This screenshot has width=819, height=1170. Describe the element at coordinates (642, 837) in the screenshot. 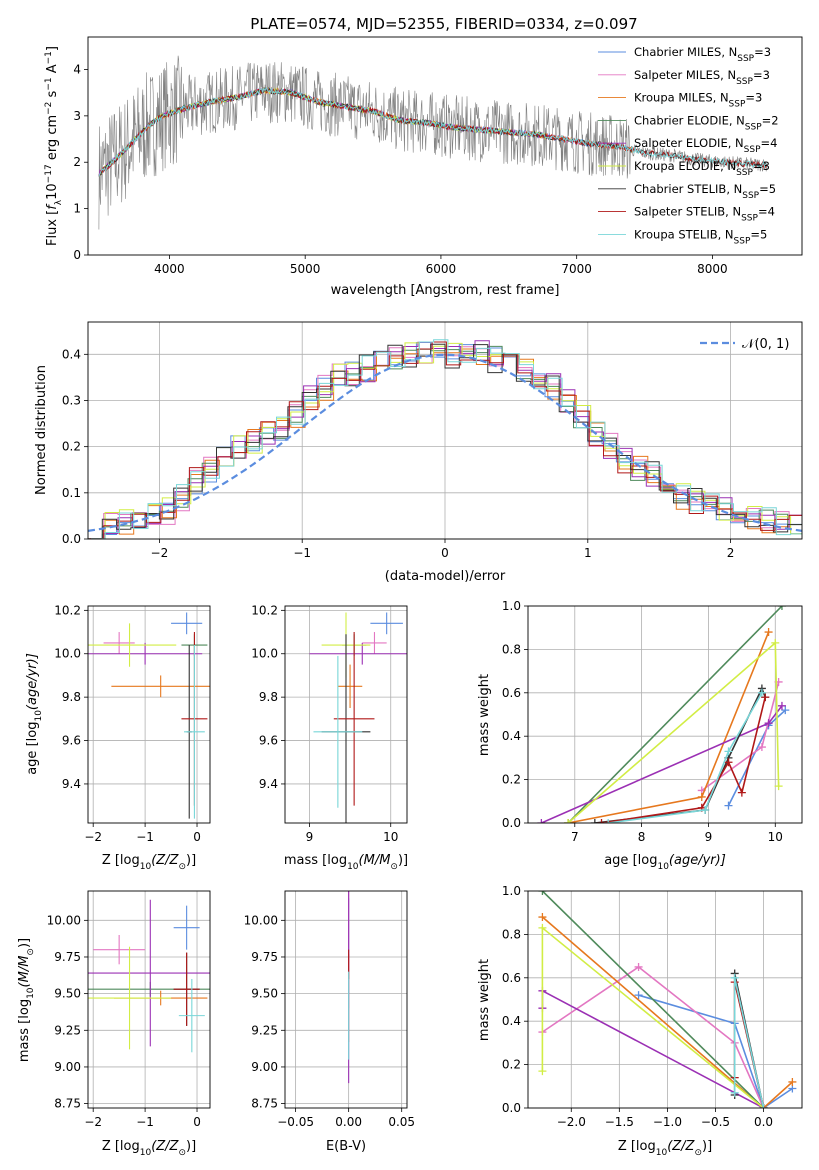

I see `x-tick-label: 8` at that location.